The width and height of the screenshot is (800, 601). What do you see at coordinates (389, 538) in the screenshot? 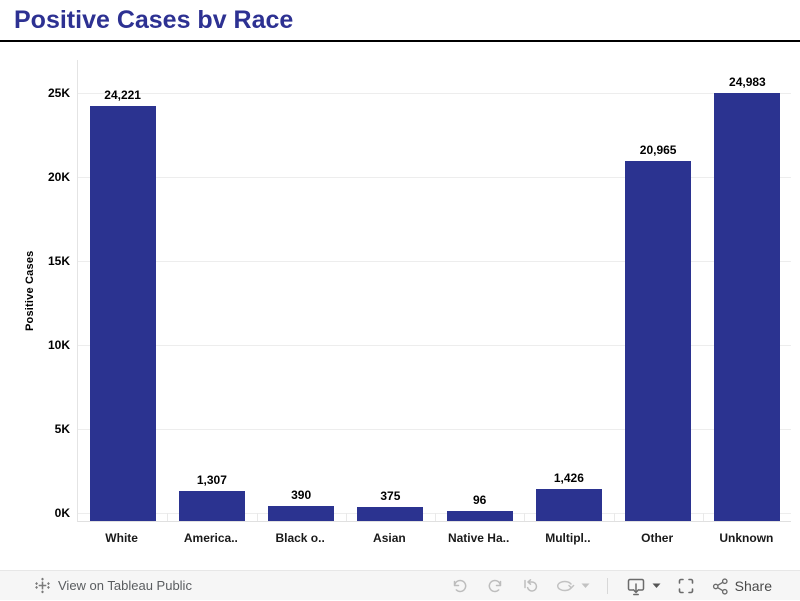
I see `x-tick-label: Asian` at bounding box center [389, 538].